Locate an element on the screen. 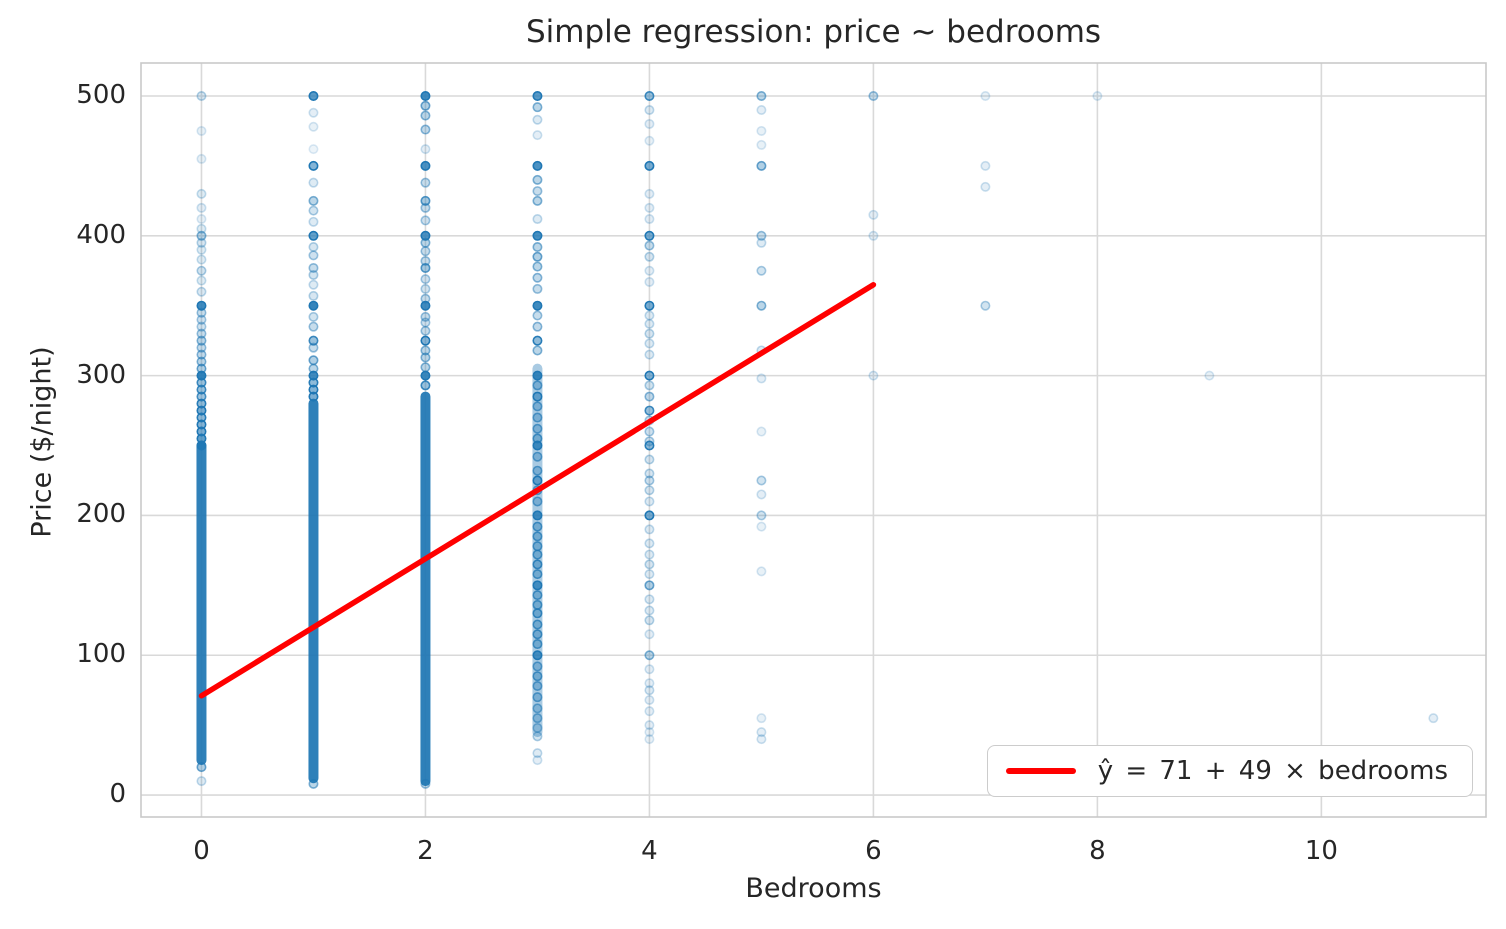 The width and height of the screenshot is (1506, 929). x-axis-label: Bedrooms is located at coordinates (813, 888).